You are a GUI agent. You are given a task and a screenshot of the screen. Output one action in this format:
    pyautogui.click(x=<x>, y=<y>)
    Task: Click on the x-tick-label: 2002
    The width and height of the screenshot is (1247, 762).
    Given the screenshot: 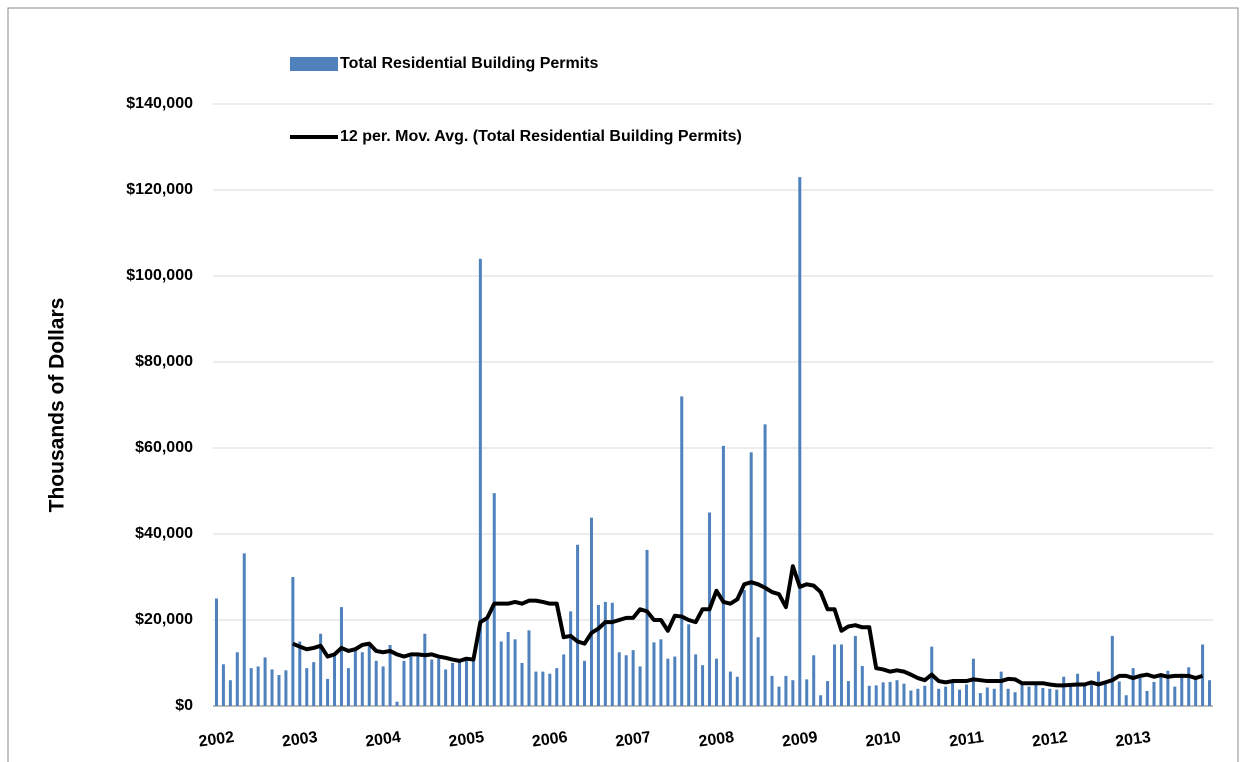 What is the action you would take?
    pyautogui.click(x=217, y=740)
    